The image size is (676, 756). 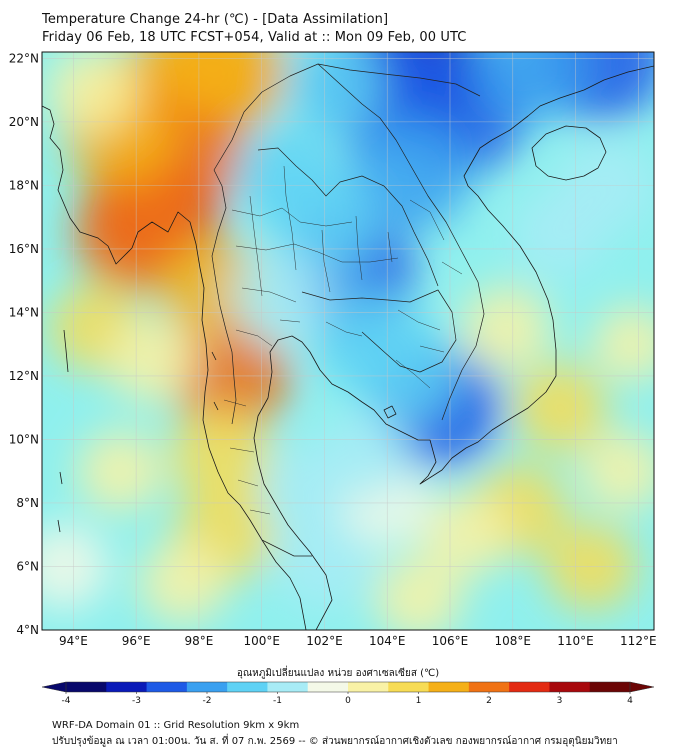 What do you see at coordinates (419, 701) in the screenshot?
I see `colorbar-tick-label: 1` at bounding box center [419, 701].